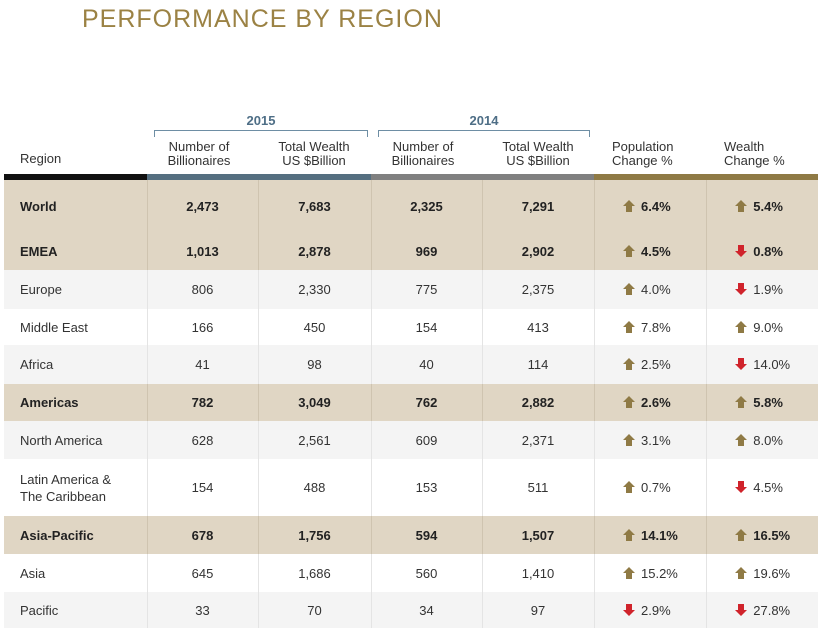 This screenshot has height=632, width=823. I want to click on billionaires-2015-cell: 628, so click(203, 440).